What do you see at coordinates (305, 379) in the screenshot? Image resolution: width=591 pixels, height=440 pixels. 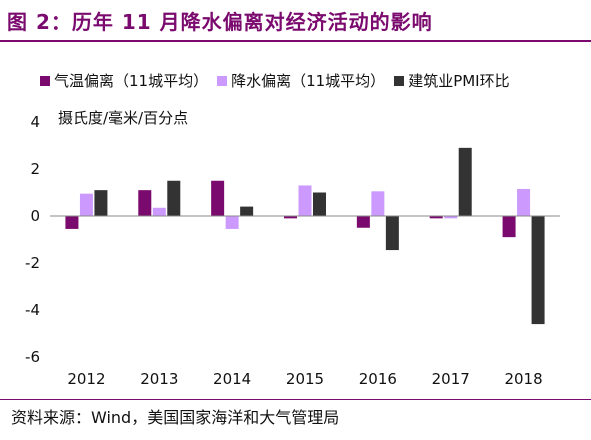 I see `x-tick-label-2015: 2015` at bounding box center [305, 379].